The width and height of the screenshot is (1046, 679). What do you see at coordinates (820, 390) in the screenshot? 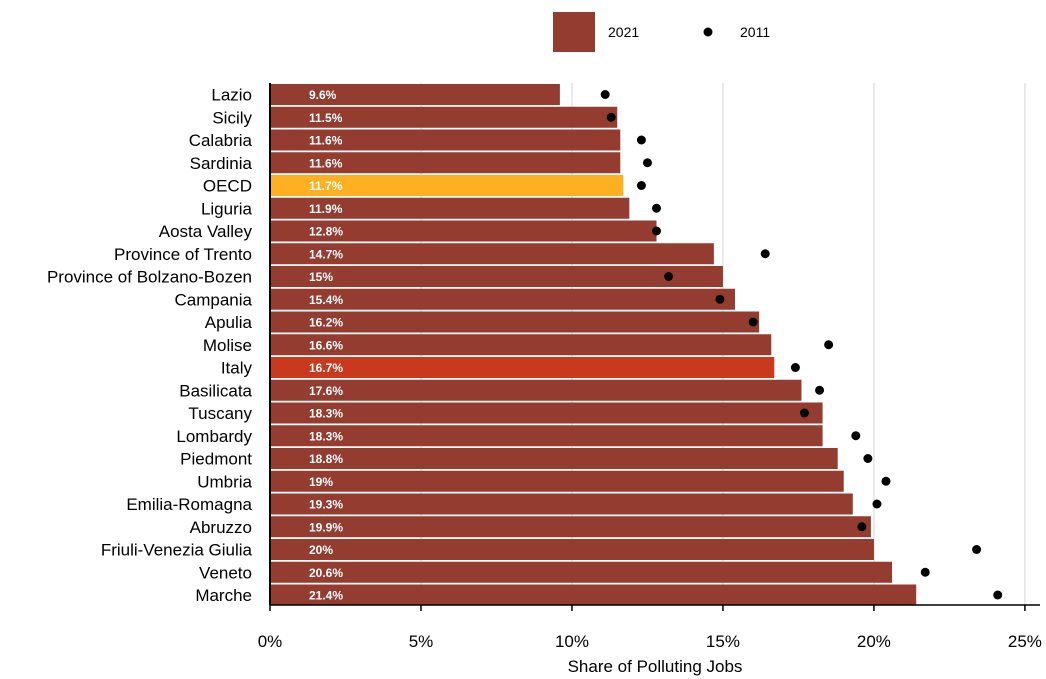
I see `dot-2011-basilicata` at bounding box center [820, 390].